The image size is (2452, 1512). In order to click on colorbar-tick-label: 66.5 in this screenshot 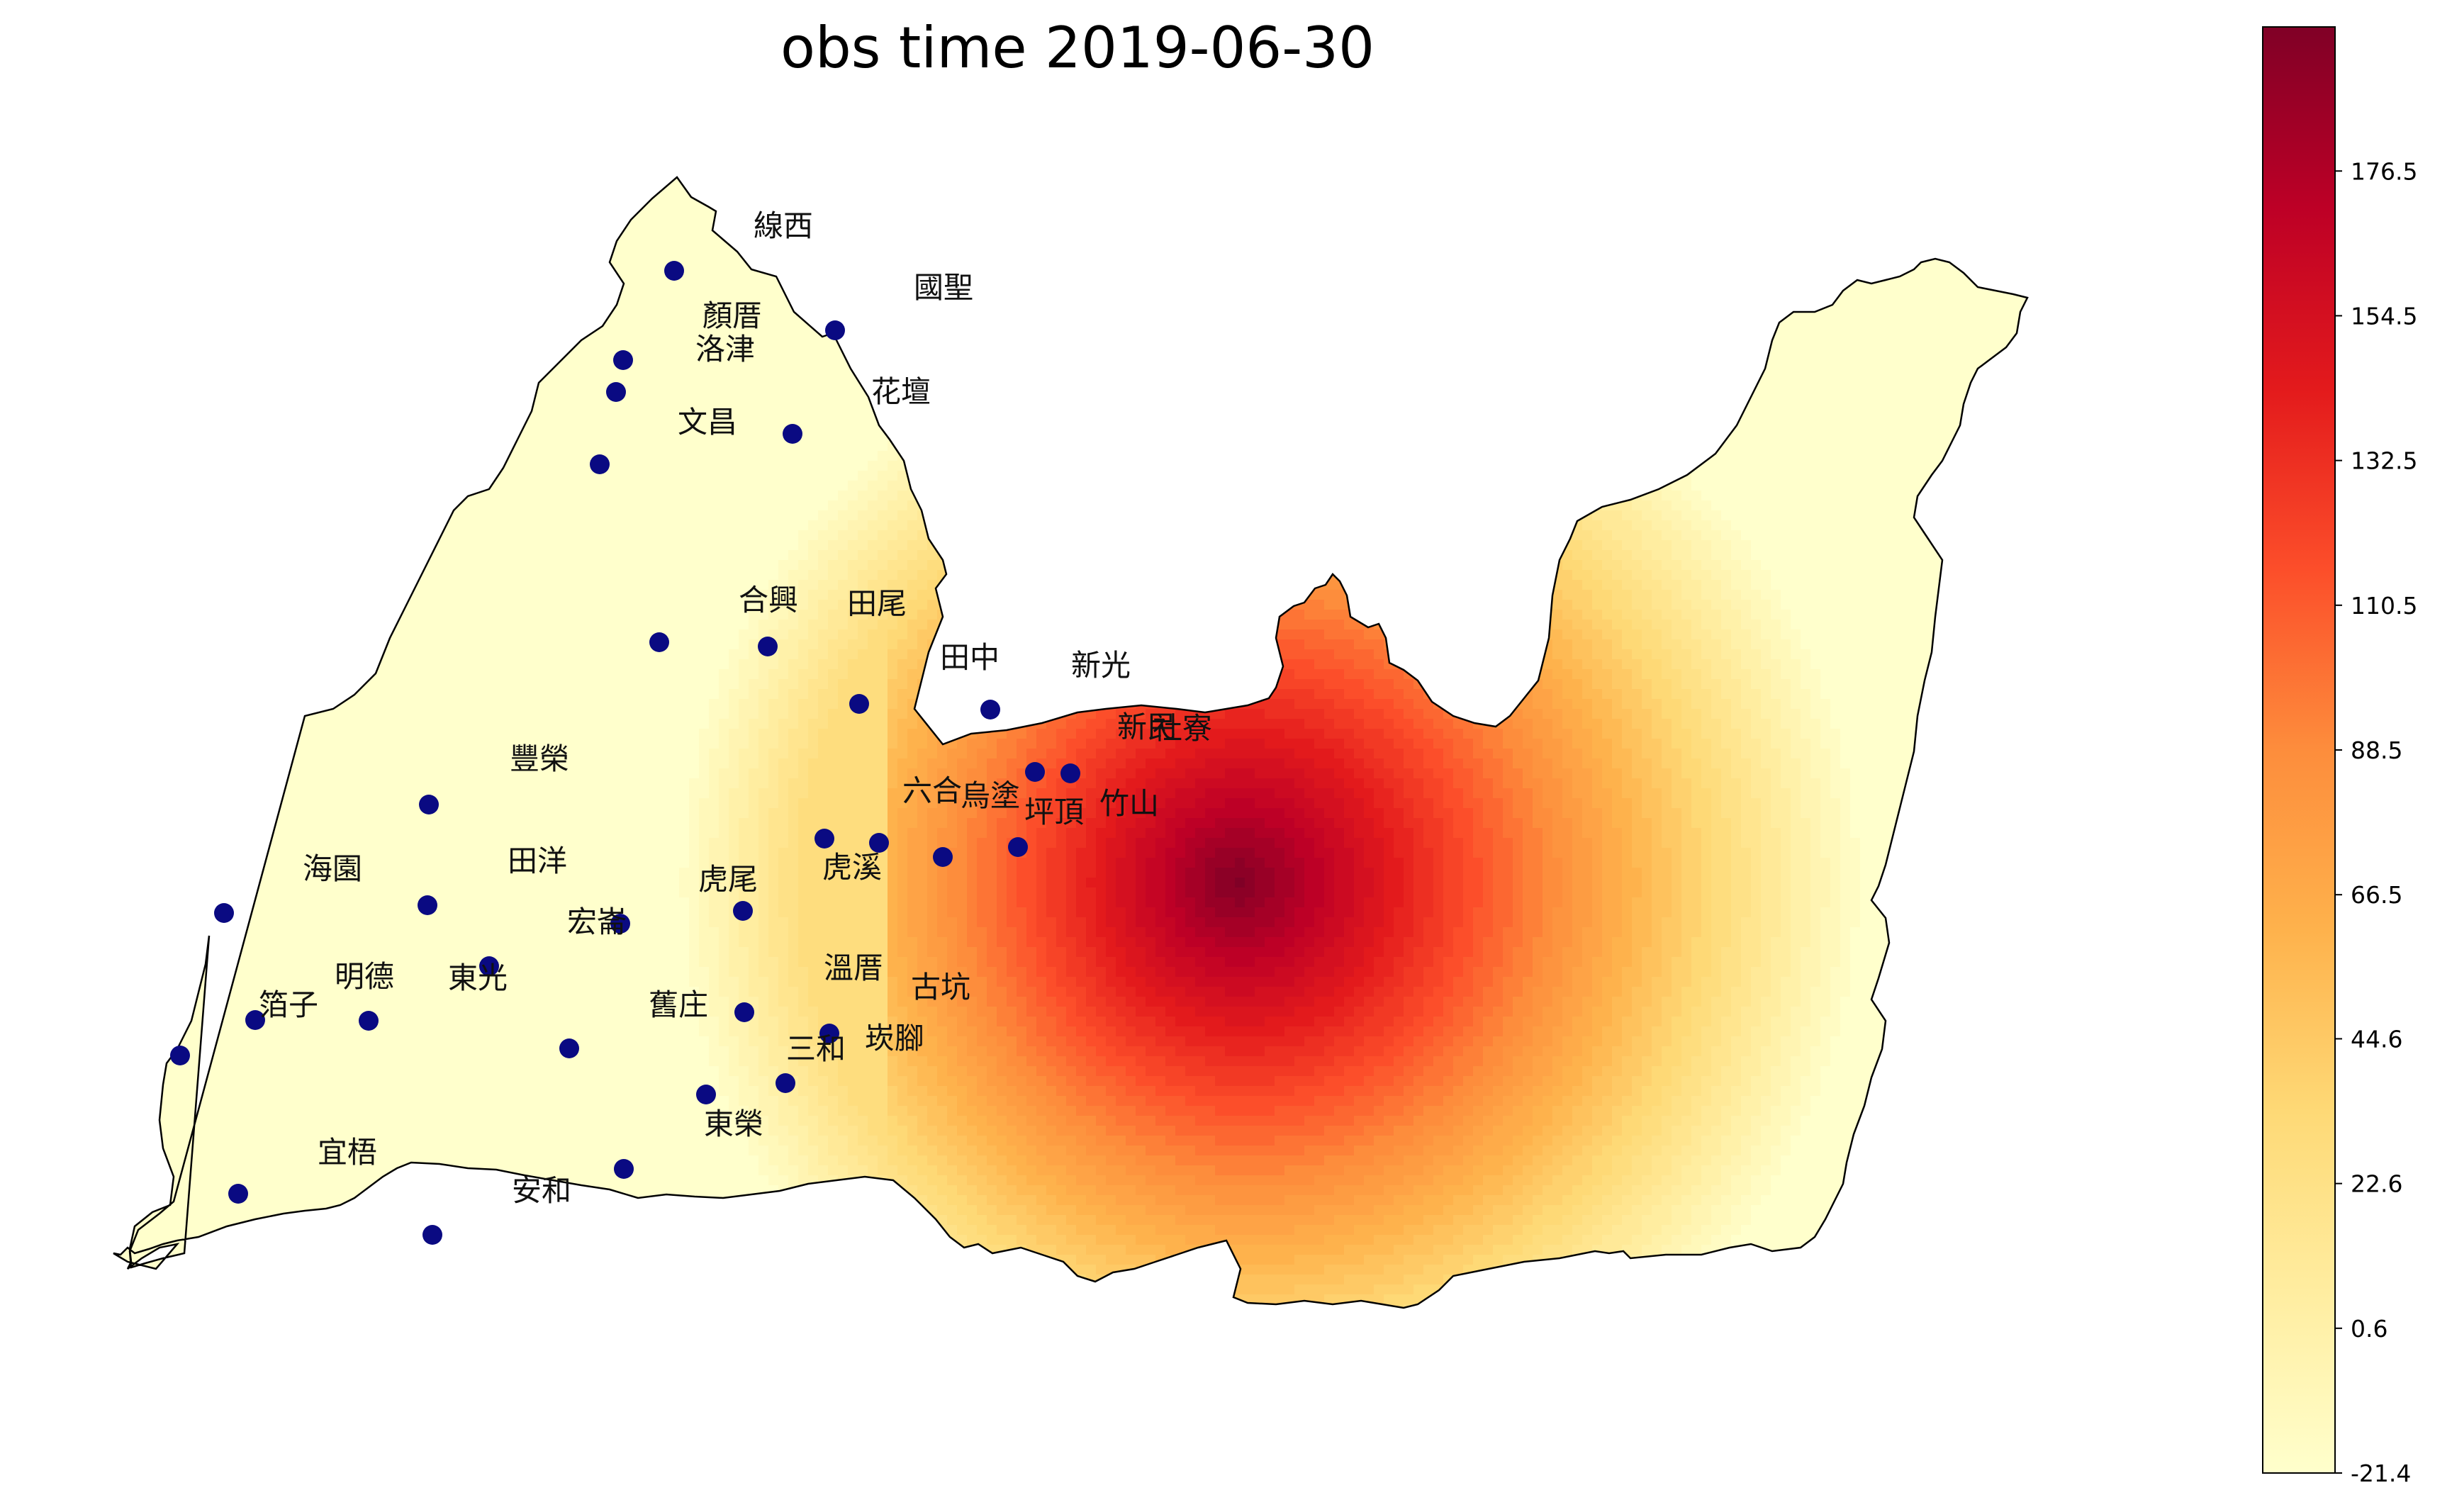, I will do `click(2376, 895)`.